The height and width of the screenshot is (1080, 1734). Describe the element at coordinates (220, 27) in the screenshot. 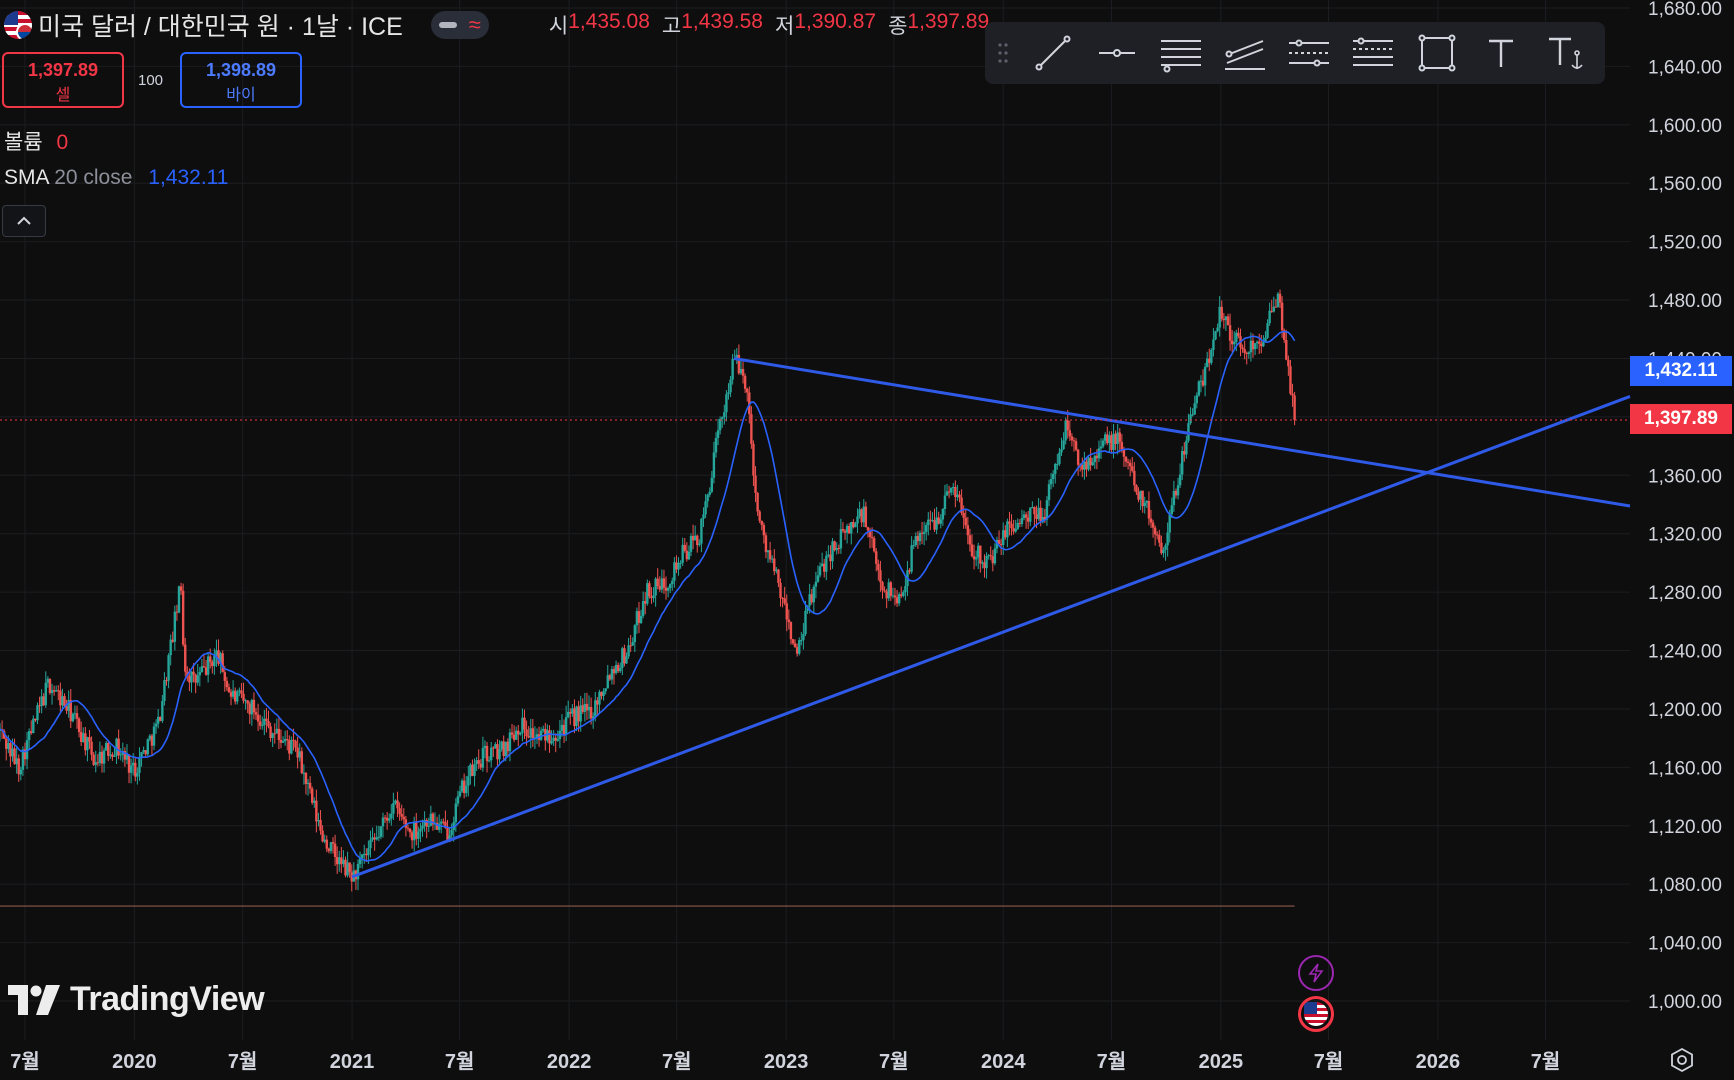

I see `symbol-title: 미국 달러 / 대한민국 원 · 1날 · ICE` at that location.